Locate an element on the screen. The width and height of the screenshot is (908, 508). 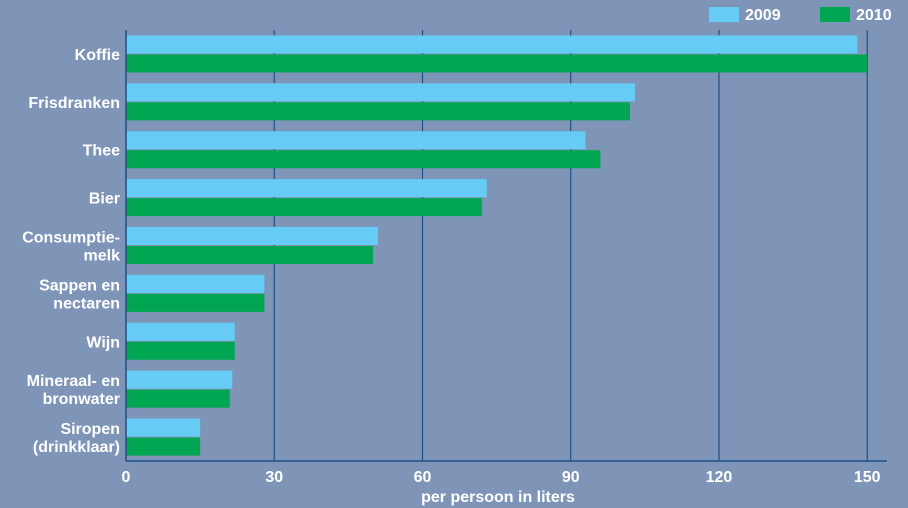
category-label: Sappen en nectaren is located at coordinates (79, 294).